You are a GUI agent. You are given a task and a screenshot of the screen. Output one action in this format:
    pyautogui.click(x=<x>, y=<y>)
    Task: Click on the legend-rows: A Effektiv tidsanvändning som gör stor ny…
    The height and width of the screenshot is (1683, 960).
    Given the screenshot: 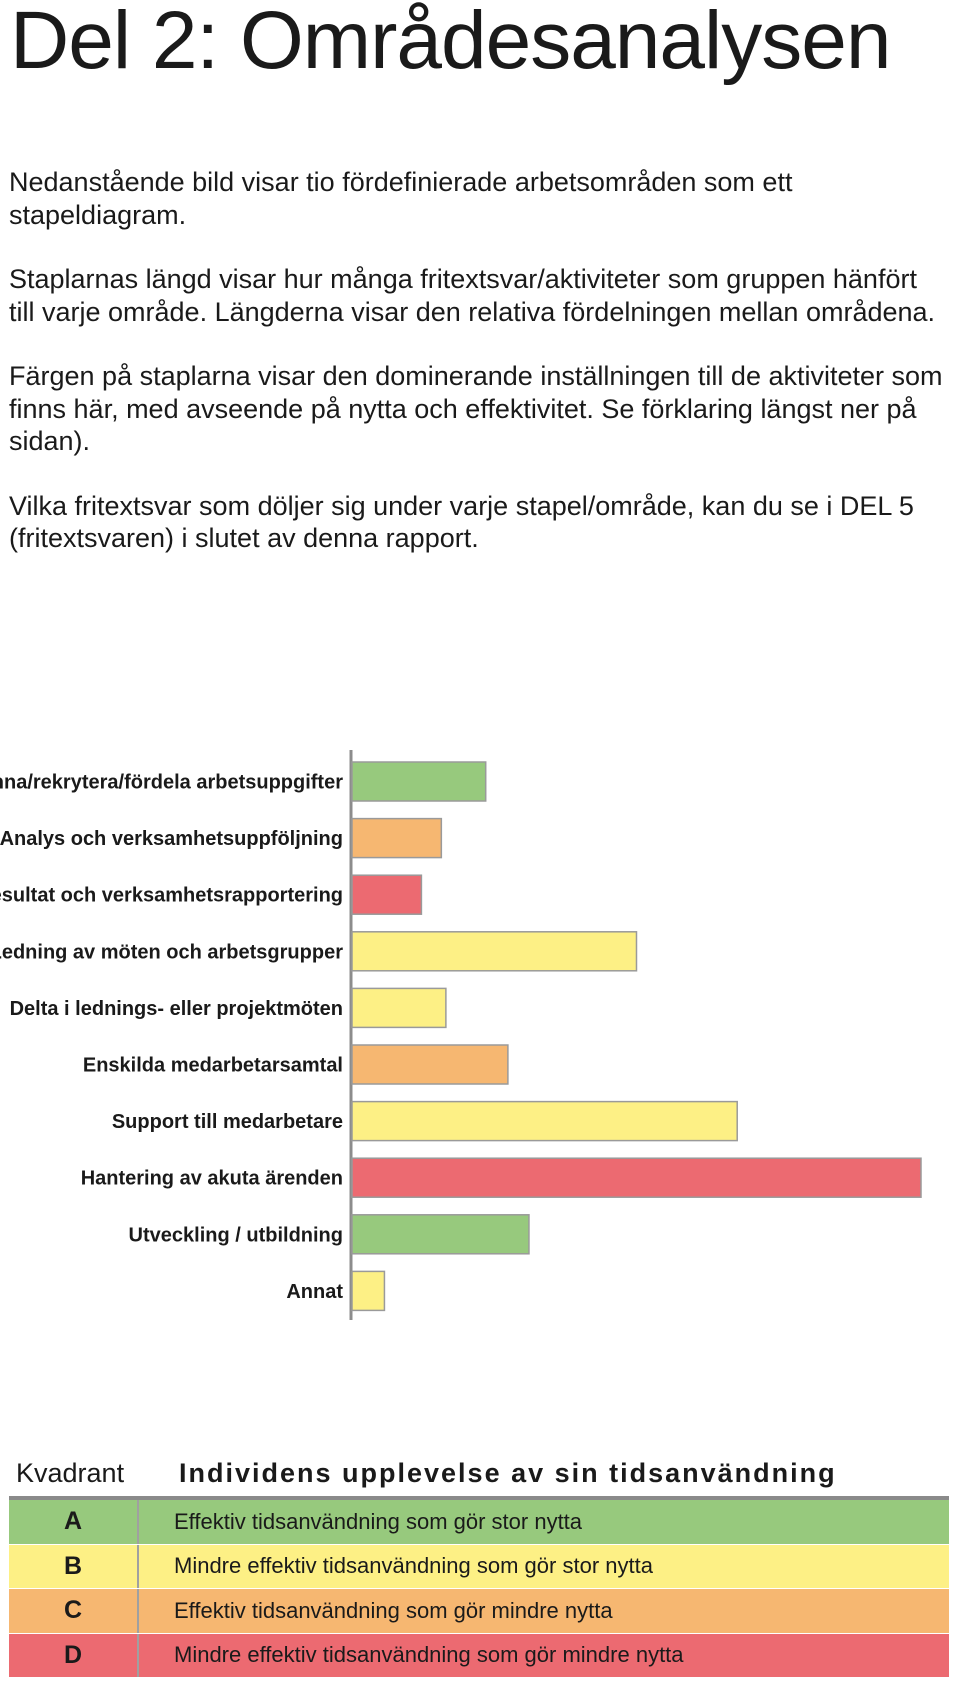 What is the action you would take?
    pyautogui.click(x=479, y=1589)
    